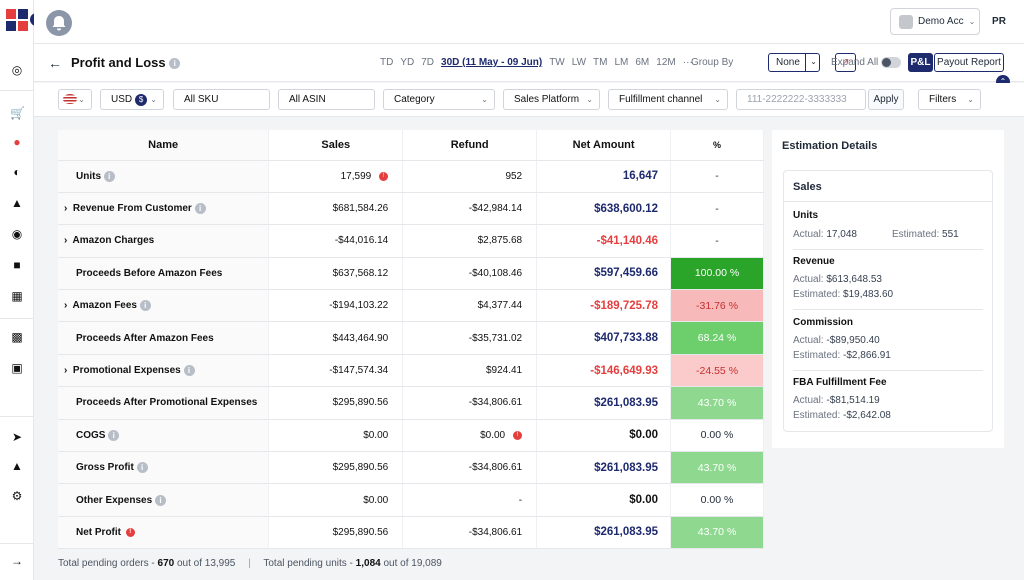 The height and width of the screenshot is (580, 1024). I want to click on boxes-icon: ▩, so click(17, 337).